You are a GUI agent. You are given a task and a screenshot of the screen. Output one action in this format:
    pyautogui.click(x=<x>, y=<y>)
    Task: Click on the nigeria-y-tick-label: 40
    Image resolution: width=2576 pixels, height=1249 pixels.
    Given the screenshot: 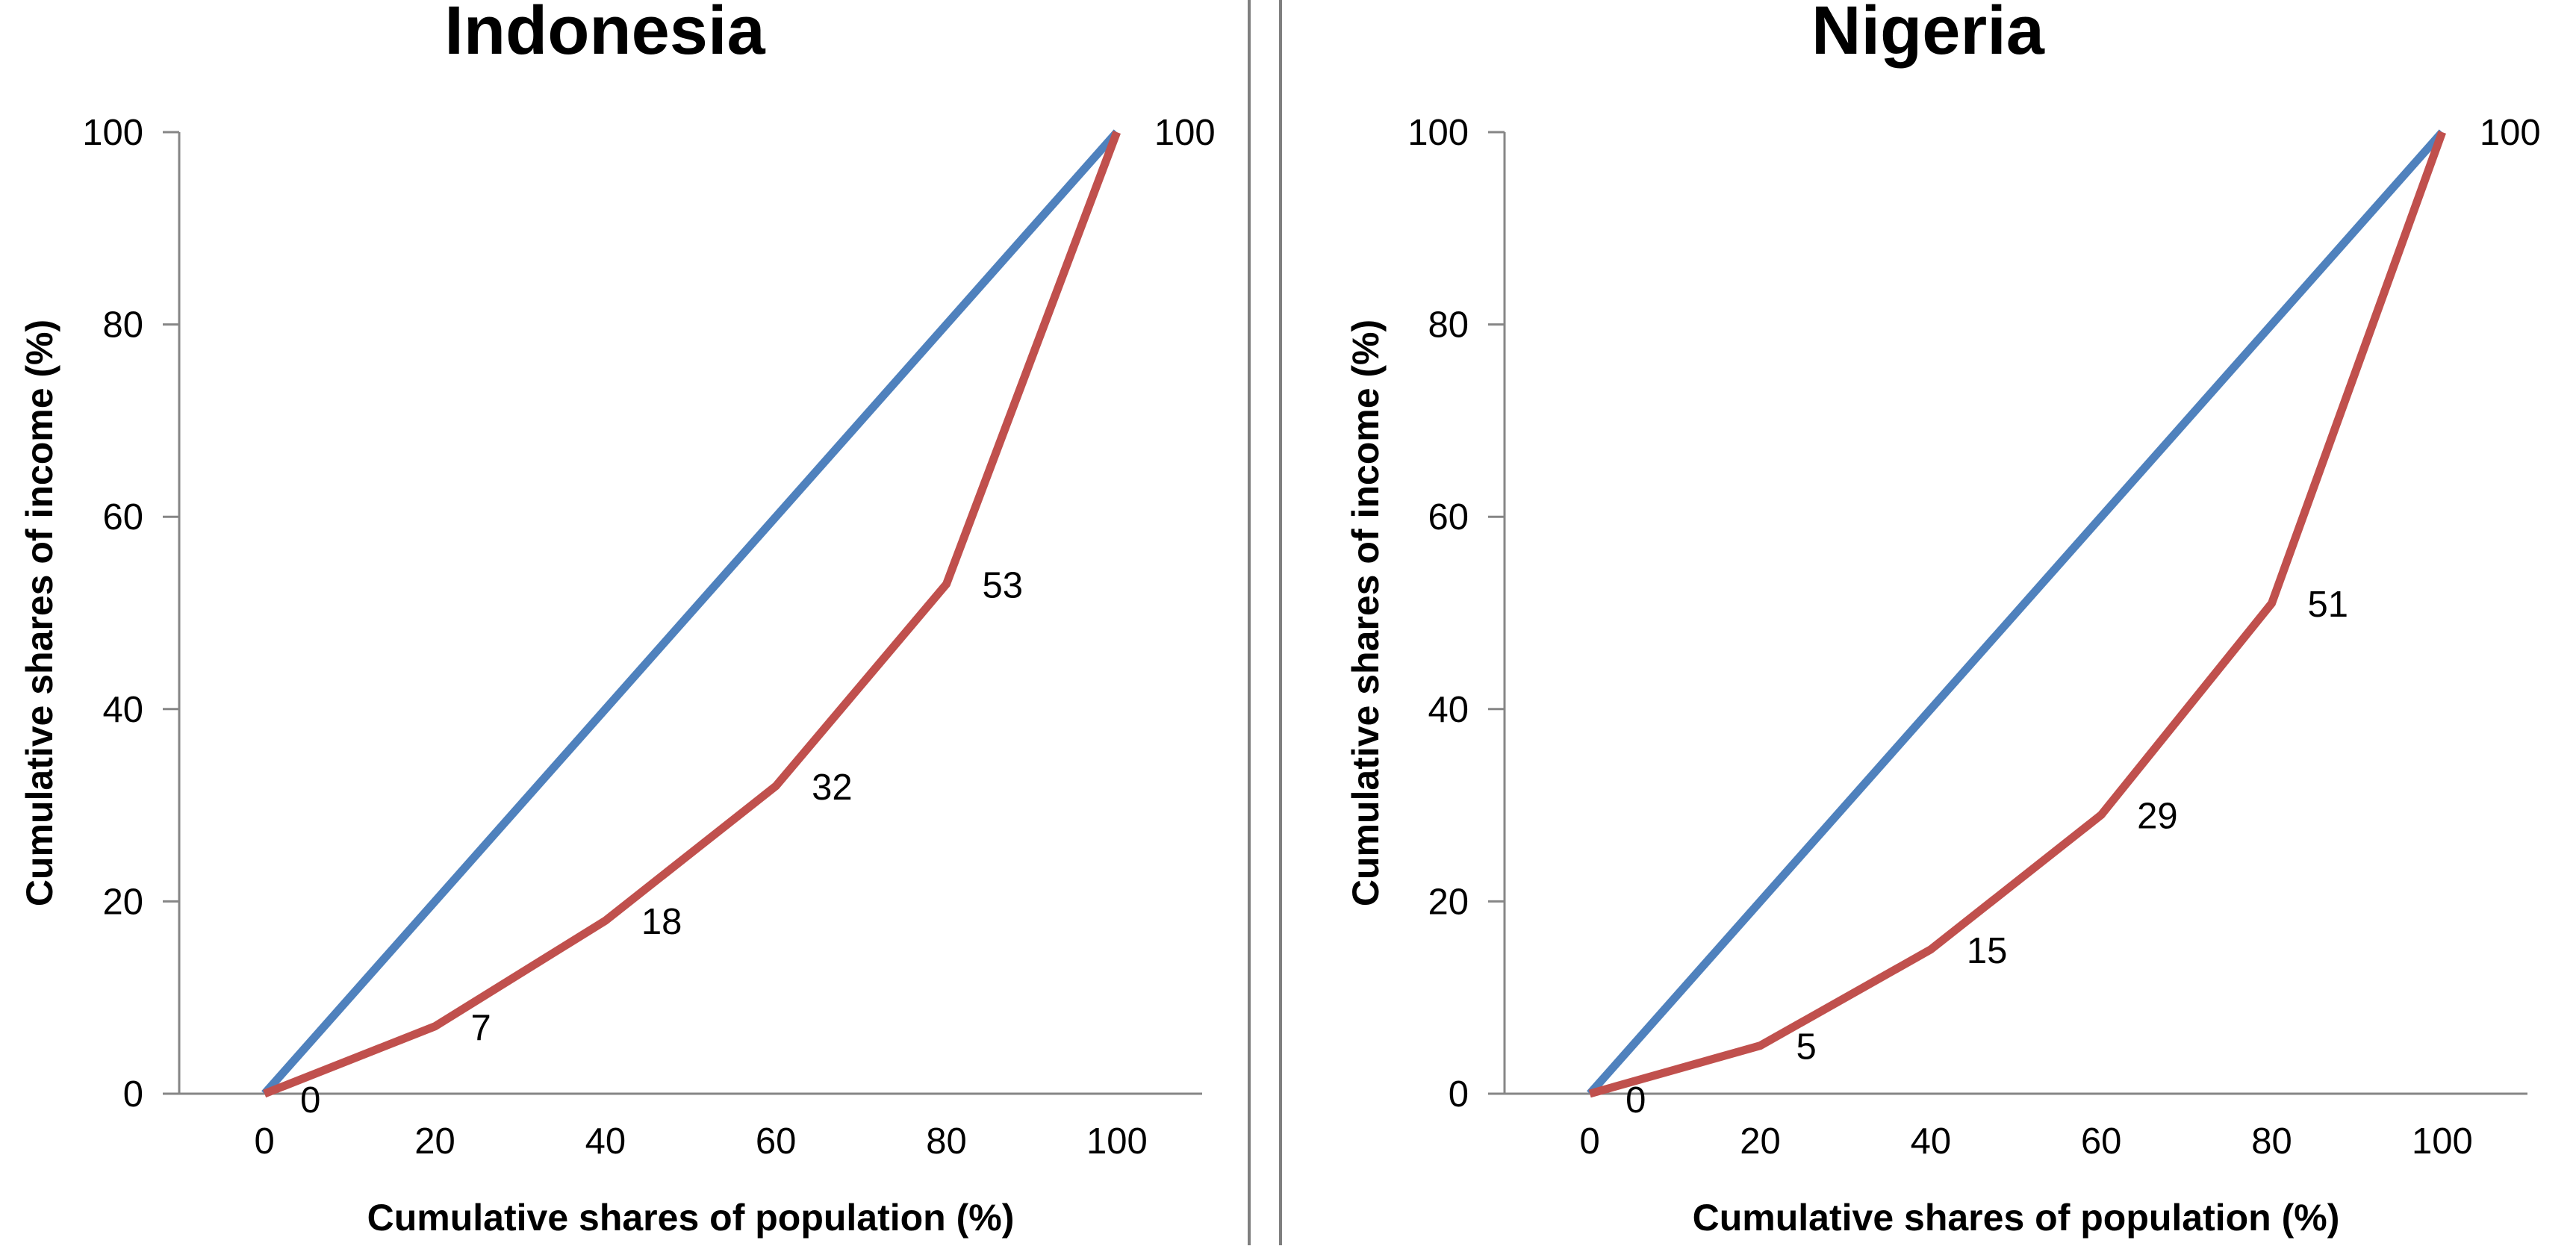 What is the action you would take?
    pyautogui.click(x=1448, y=710)
    